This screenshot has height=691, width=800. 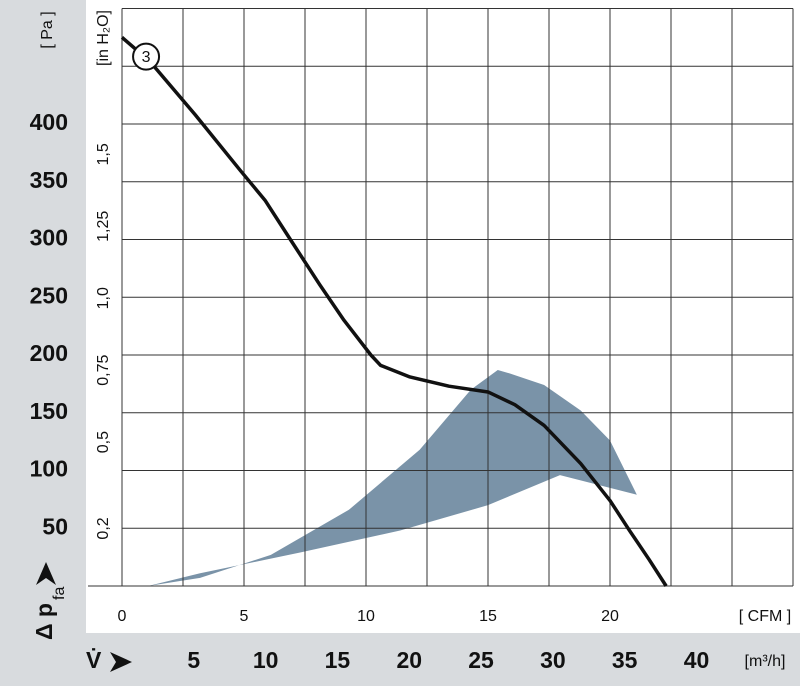 I want to click on y-tick-label: 400, so click(x=49, y=122).